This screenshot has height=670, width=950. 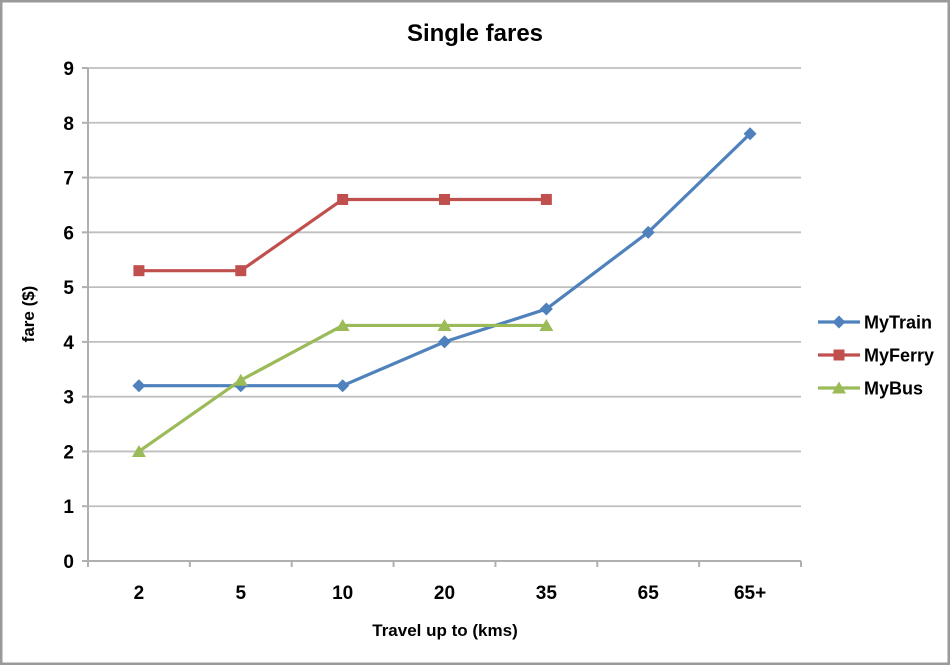 I want to click on series-myferry, so click(x=342, y=235).